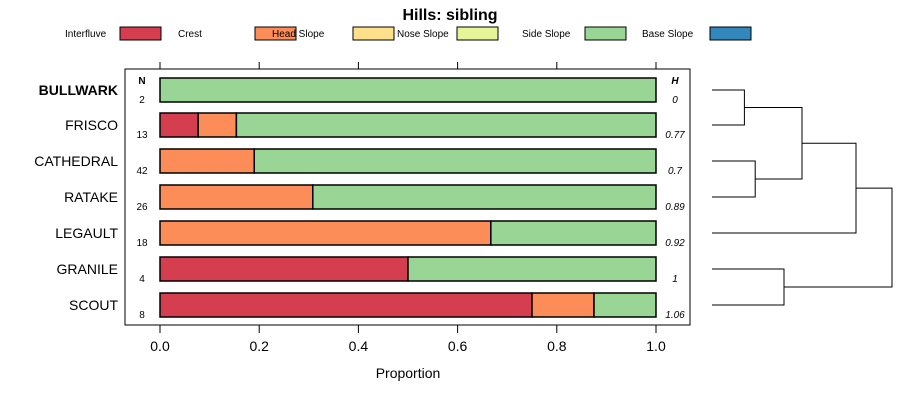  I want to click on row-label-frisco: FRISCO, so click(91, 125).